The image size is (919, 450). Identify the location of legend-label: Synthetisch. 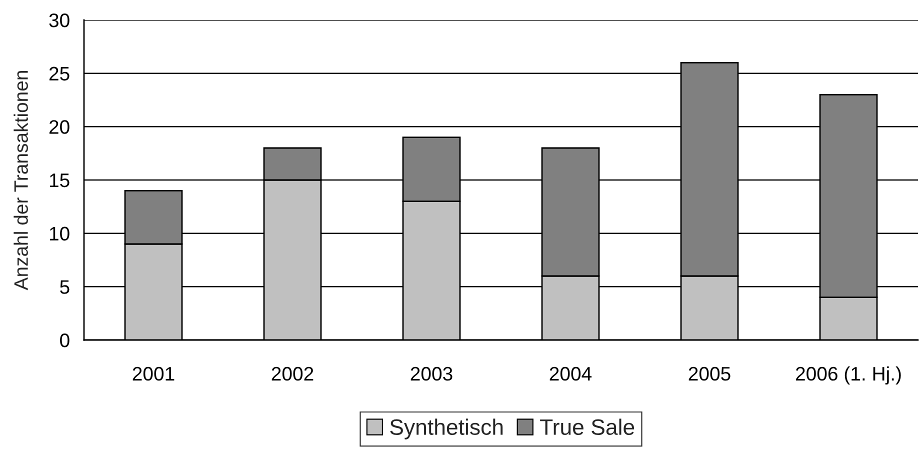
(446, 429).